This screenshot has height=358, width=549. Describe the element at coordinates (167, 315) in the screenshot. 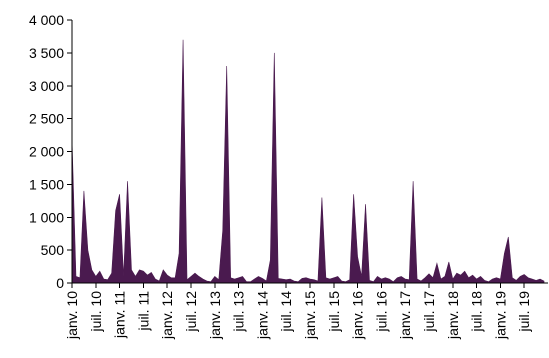

I see `x-tick-label: janv. 12` at that location.